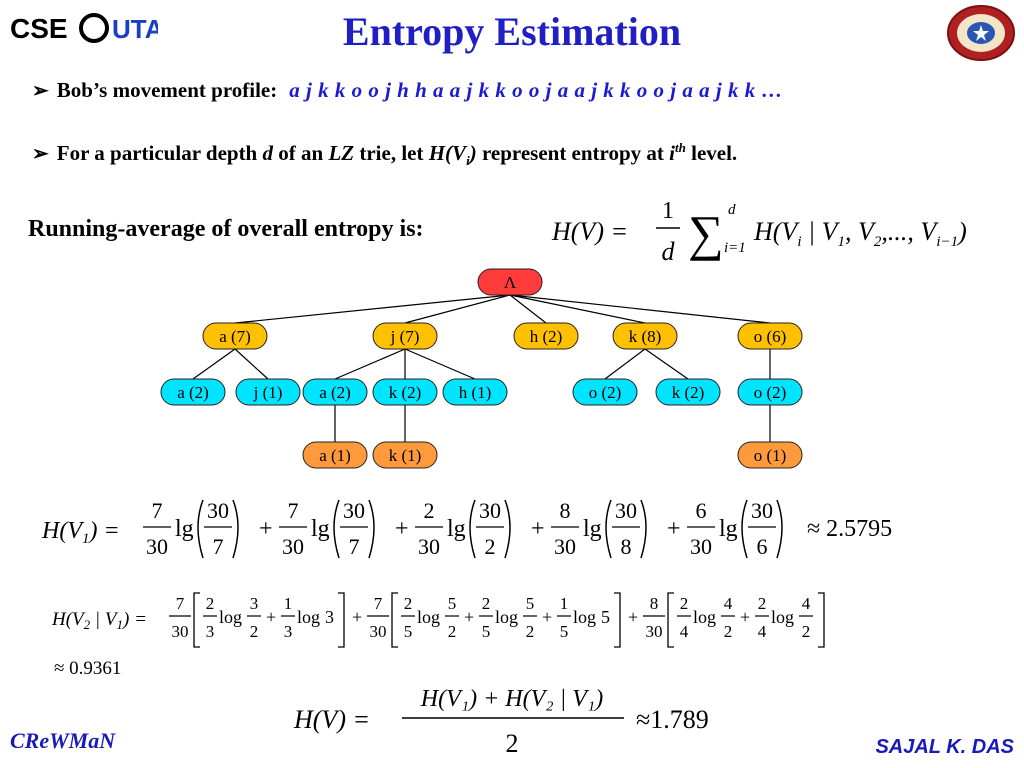 The width and height of the screenshot is (1024, 768). What do you see at coordinates (668, 211) in the screenshot?
I see `frac-num: 1` at bounding box center [668, 211].